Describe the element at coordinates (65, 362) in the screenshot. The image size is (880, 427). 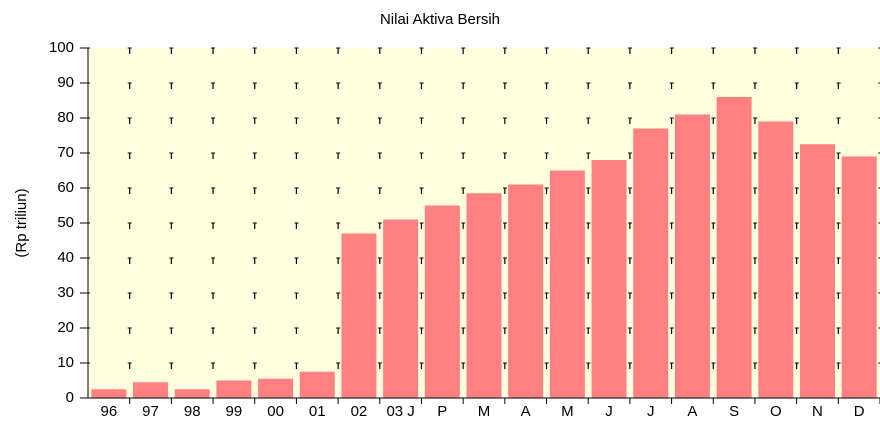
I see `y-tick-label: 10` at that location.